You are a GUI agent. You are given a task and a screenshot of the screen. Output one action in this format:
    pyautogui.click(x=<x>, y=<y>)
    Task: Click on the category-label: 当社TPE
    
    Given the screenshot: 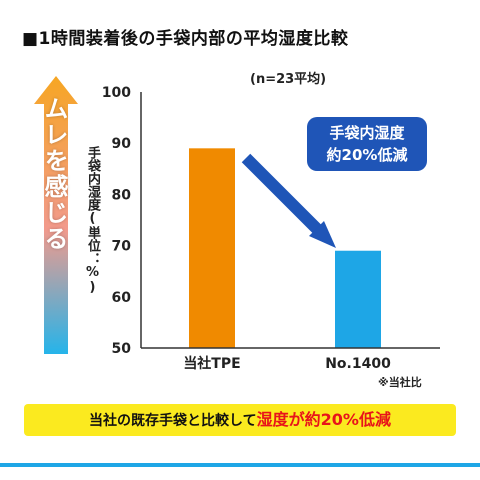 What is the action you would take?
    pyautogui.click(x=211, y=363)
    